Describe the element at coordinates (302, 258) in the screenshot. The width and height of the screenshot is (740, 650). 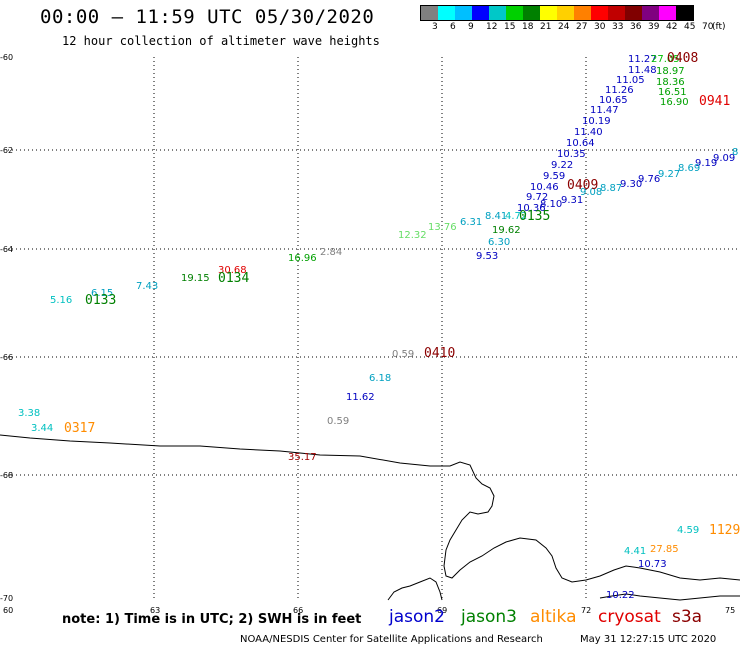
I see `swh-value: 16.96` at that location.